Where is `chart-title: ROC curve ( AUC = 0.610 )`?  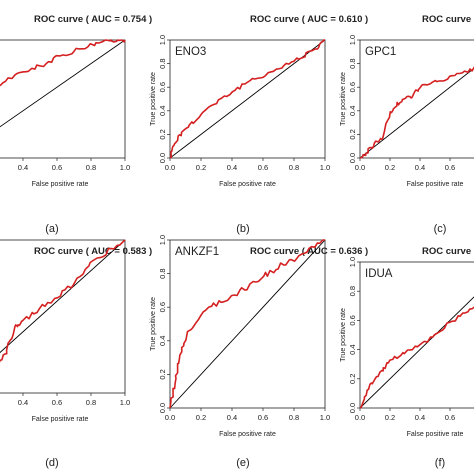
chart-title: ROC curve ( AUC = 0.610 ) is located at coordinates (309, 19).